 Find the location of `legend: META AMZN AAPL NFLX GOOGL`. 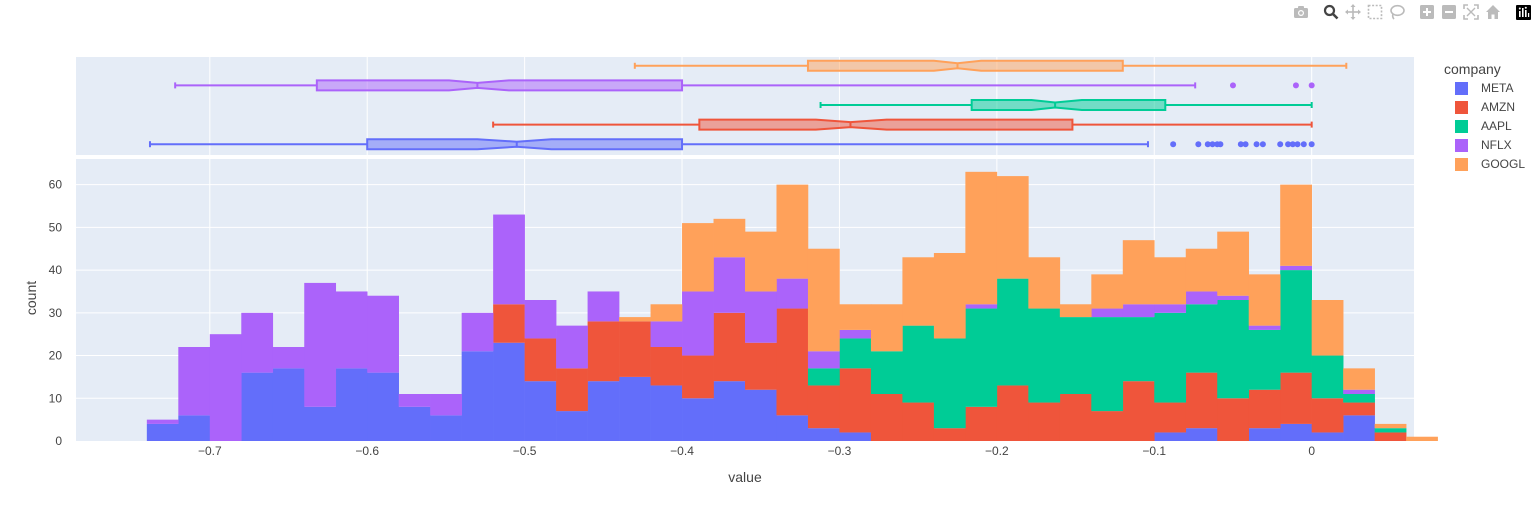

legend: META AMZN AAPL NFLX GOOGL is located at coordinates (1490, 126).